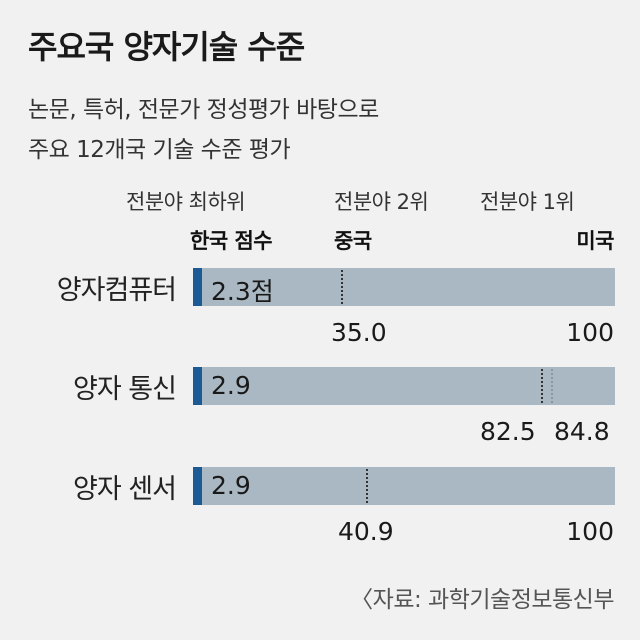  Describe the element at coordinates (552, 386) in the screenshot. I see `extra-marker` at that location.